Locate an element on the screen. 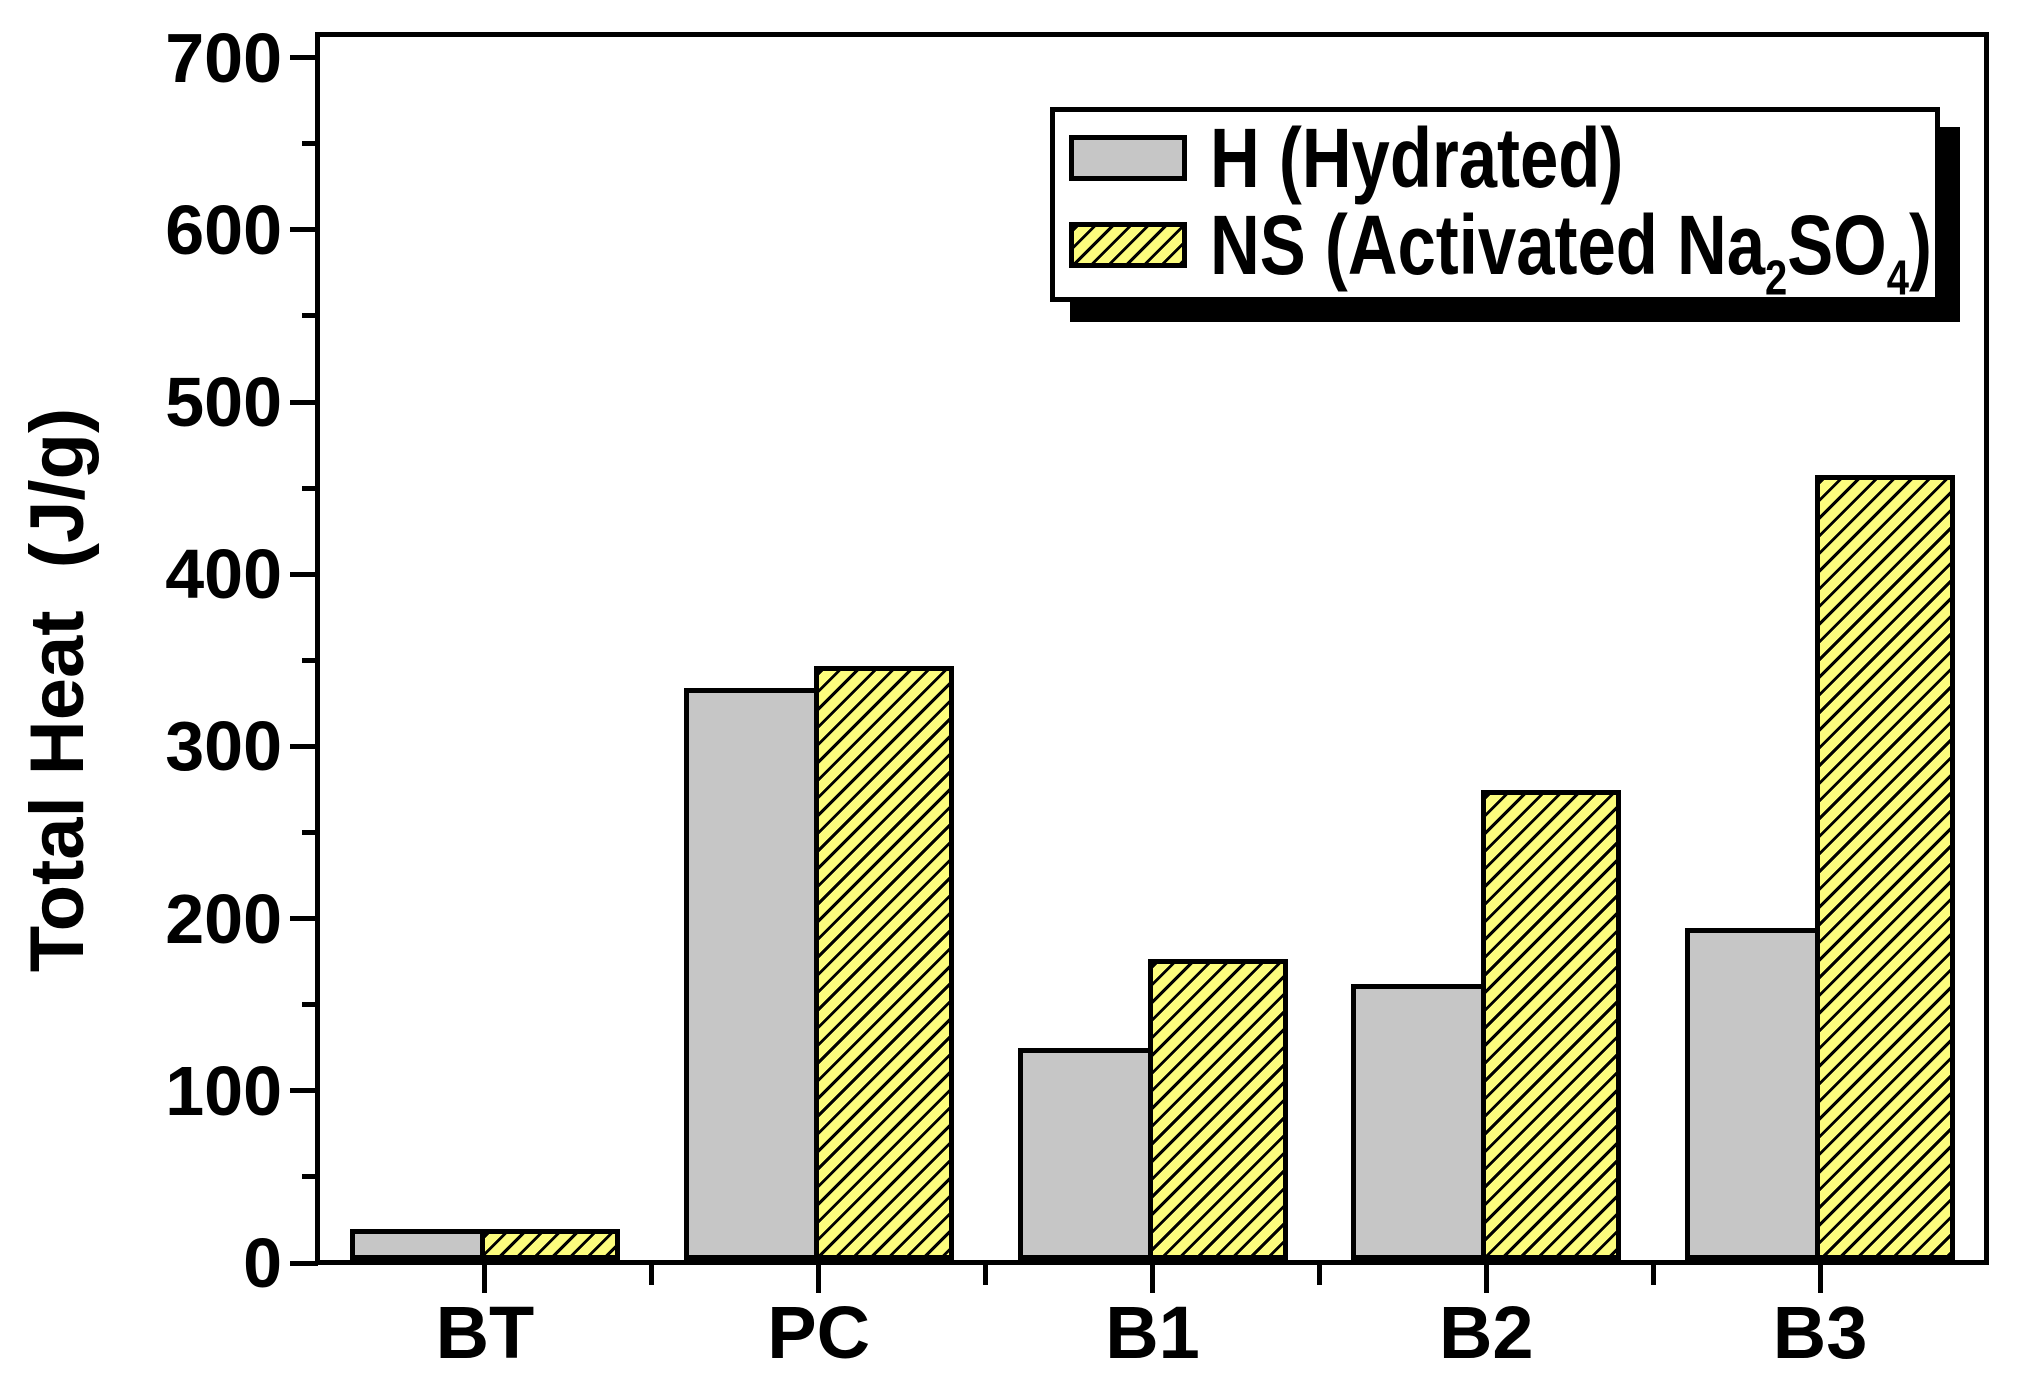 This screenshot has height=1389, width=2022. bar-B3-NS is located at coordinates (1885, 867).